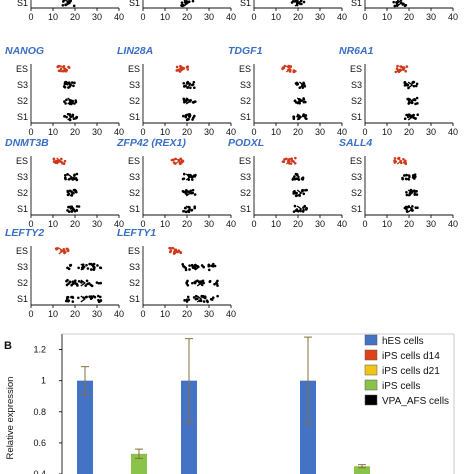  Describe the element at coordinates (24, 51) in the screenshot. I see `gene-title: NANOG` at that location.